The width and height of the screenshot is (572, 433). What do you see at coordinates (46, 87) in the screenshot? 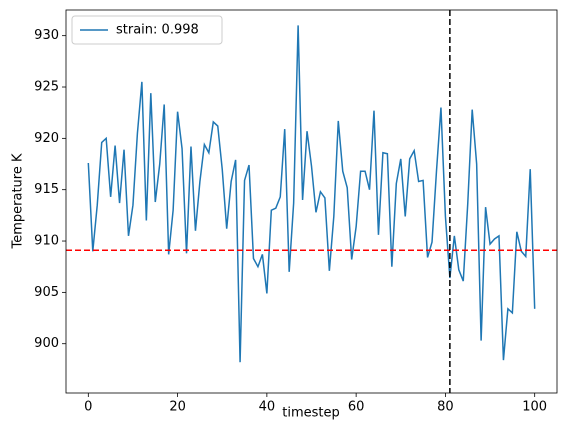
I see `y-tick-label: 925` at bounding box center [46, 87].